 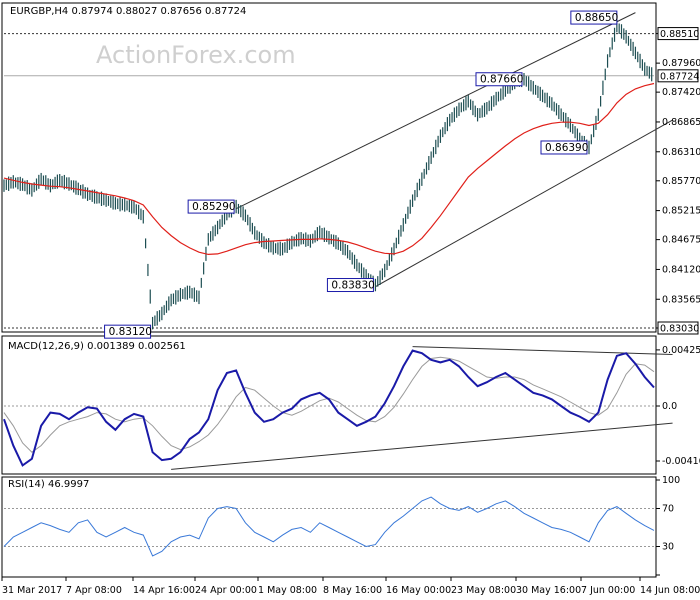 I want to click on macd-title: MACD(12,26,9) 0.001389 0.002561, so click(x=97, y=346).